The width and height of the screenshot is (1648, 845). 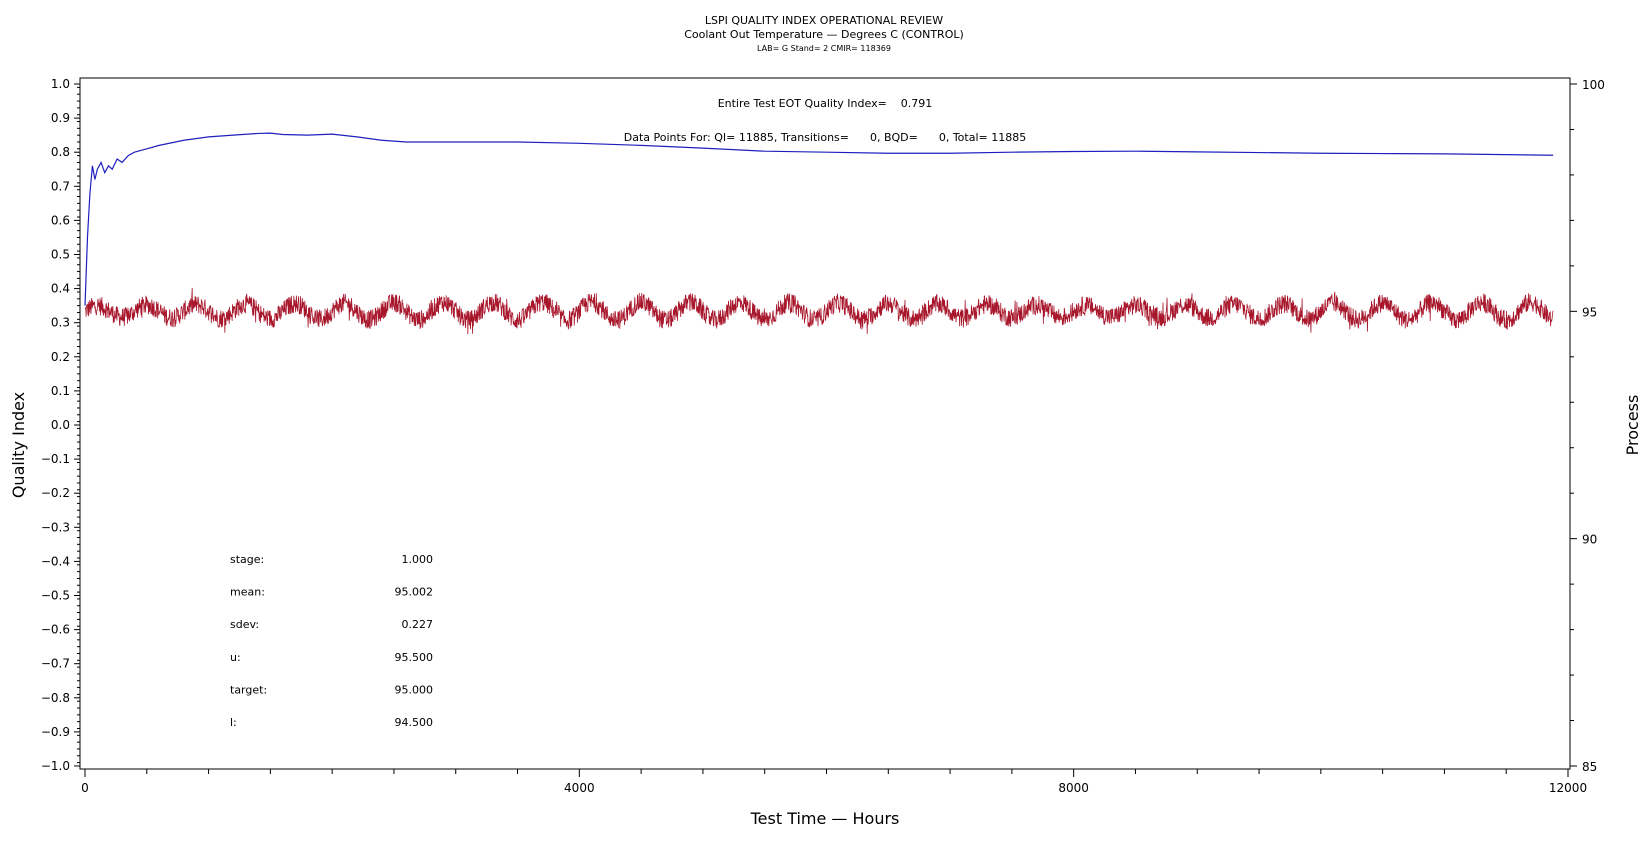 What do you see at coordinates (1587, 426) in the screenshot?
I see `right-axis: 100 95 90 85` at bounding box center [1587, 426].